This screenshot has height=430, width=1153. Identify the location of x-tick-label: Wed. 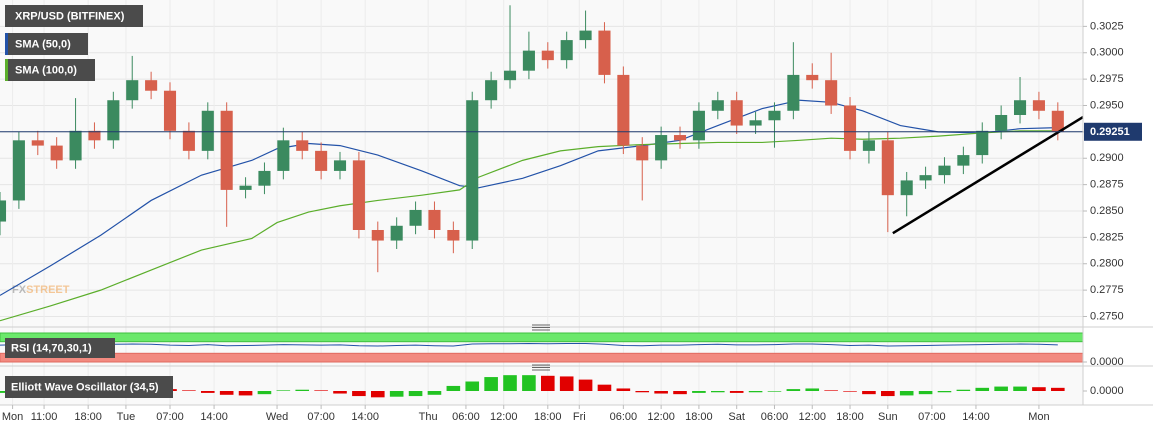
(277, 417).